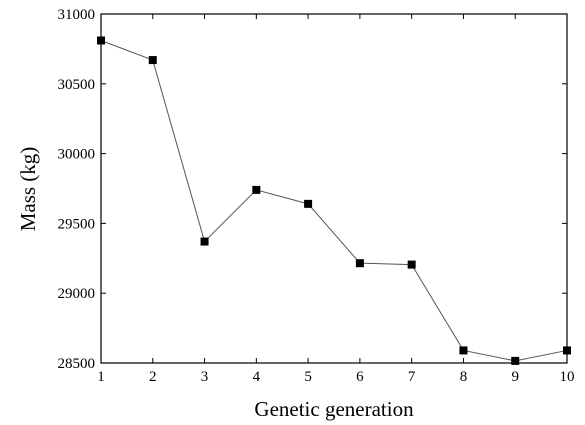  Describe the element at coordinates (77, 155) in the screenshot. I see `y-tick-label: 30000` at that location.